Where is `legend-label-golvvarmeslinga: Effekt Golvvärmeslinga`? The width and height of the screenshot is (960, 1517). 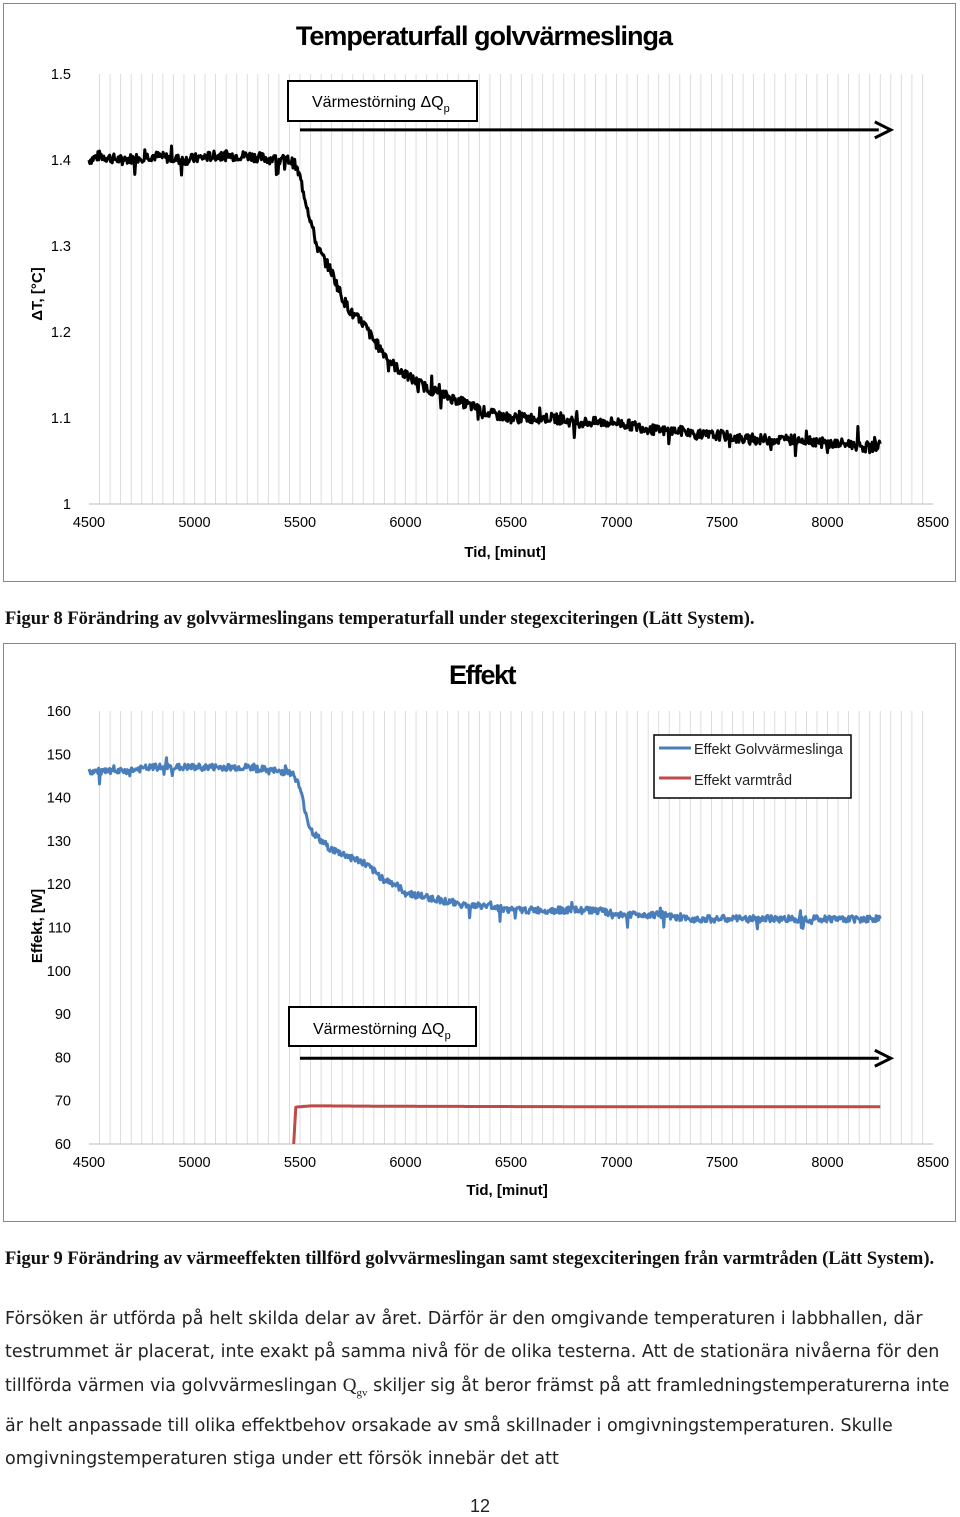
legend-label-golvvarmeslinga: Effekt Golvvärmeslinga is located at coordinates (769, 750).